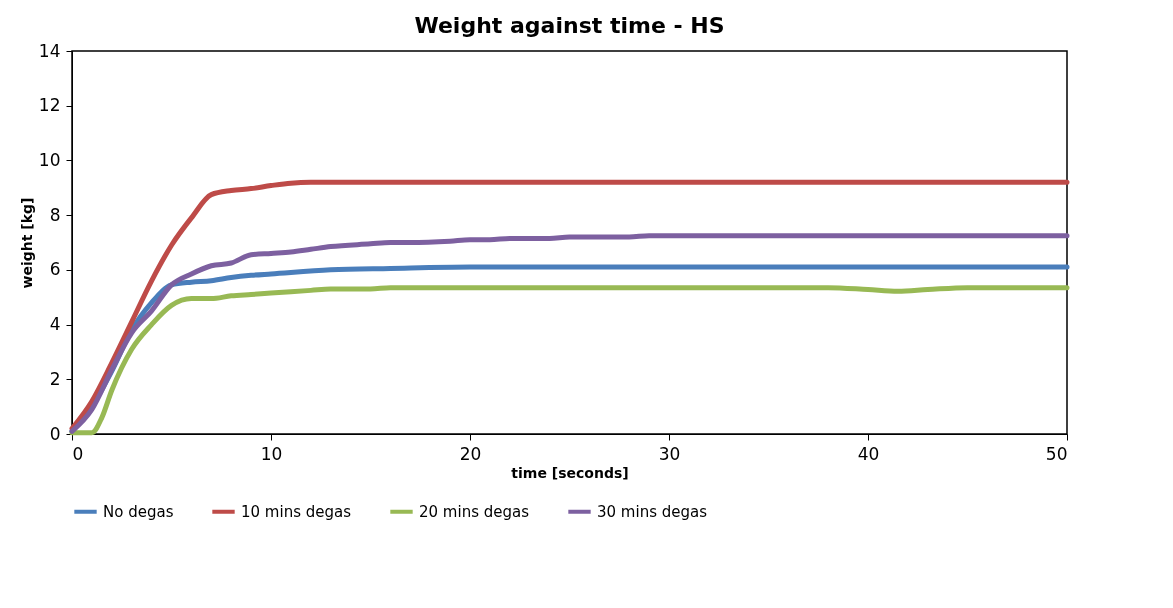  Describe the element at coordinates (470, 453) in the screenshot. I see `x-tick-label: 20` at that location.